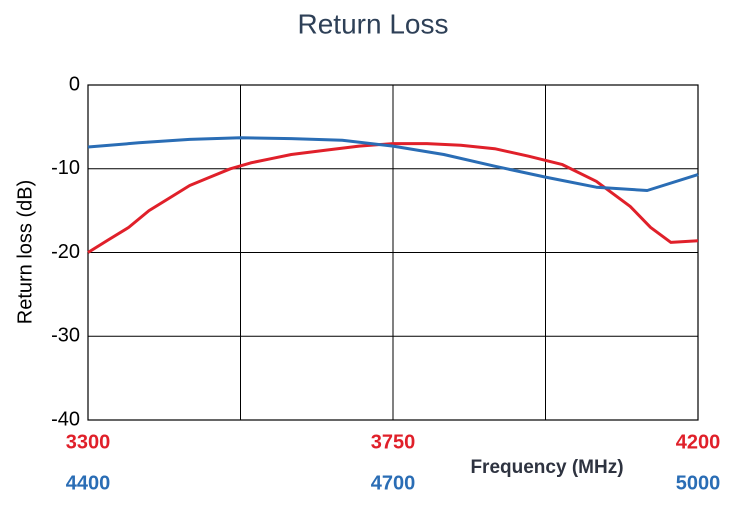 This screenshot has width=747, height=505. I want to click on y-tick-label: -40, so click(65, 419).